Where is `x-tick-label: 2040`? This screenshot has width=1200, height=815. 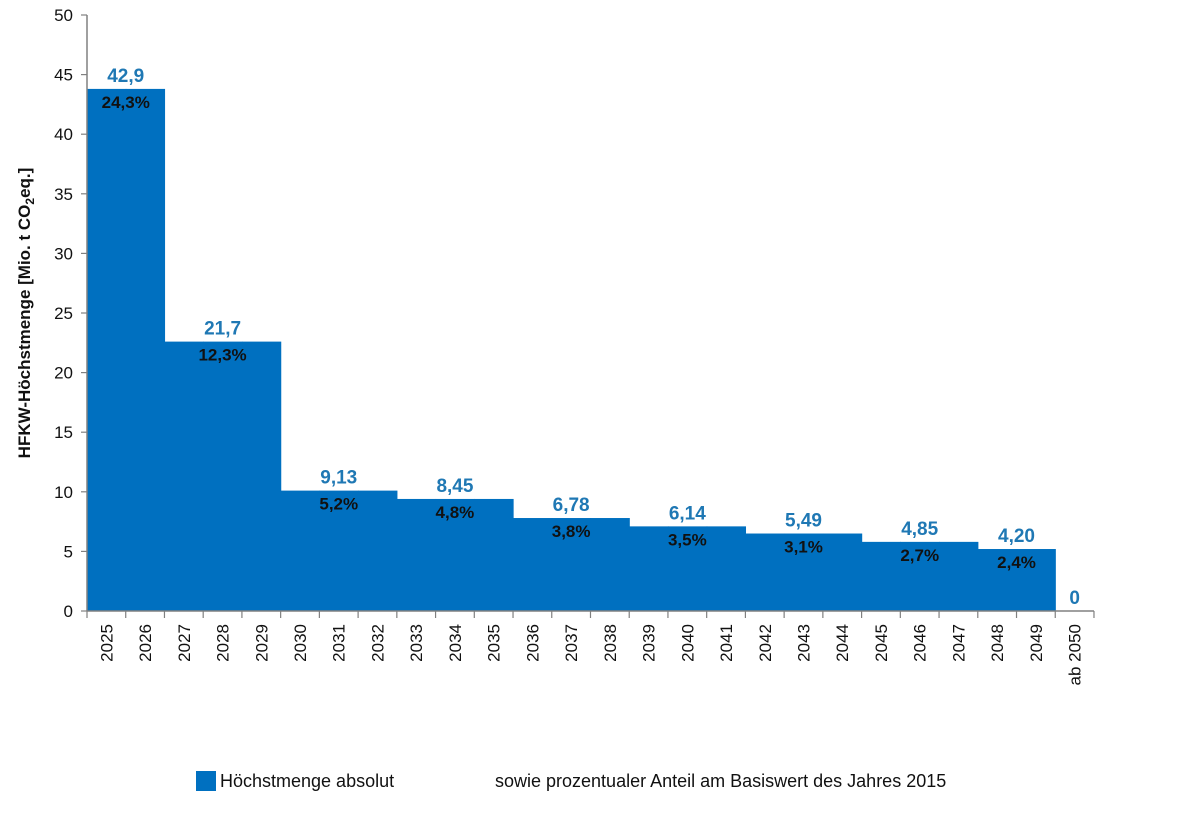
x-tick-label: 2040 is located at coordinates (687, 643).